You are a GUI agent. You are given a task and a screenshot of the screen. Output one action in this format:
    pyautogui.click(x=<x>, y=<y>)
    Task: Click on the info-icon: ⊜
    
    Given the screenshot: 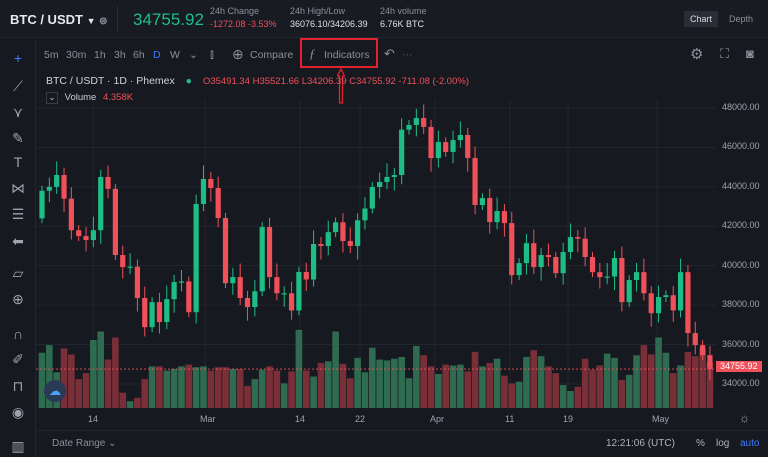 What is the action you would take?
    pyautogui.click(x=103, y=21)
    